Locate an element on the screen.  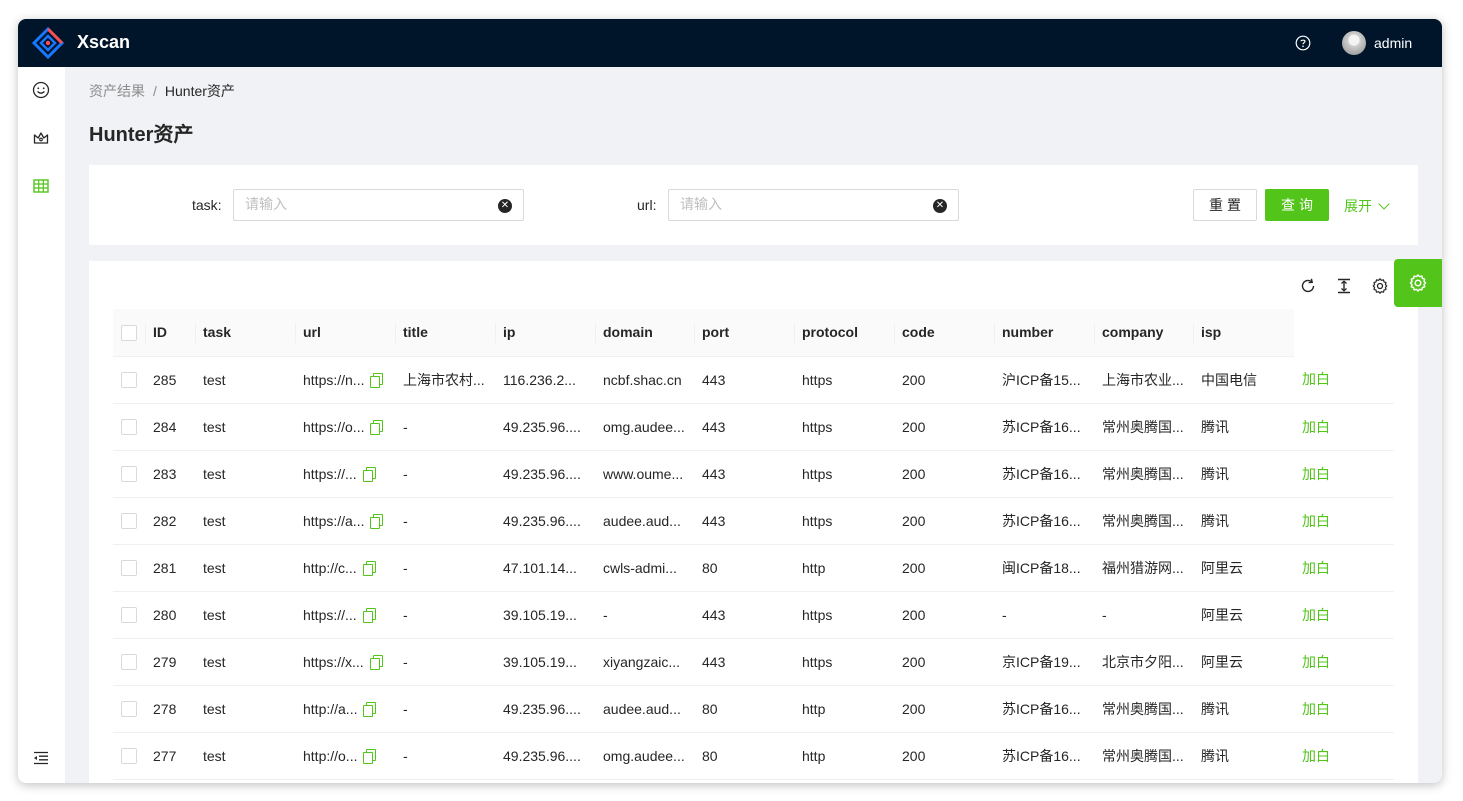
cell-id: 278 is located at coordinates (170, 709).